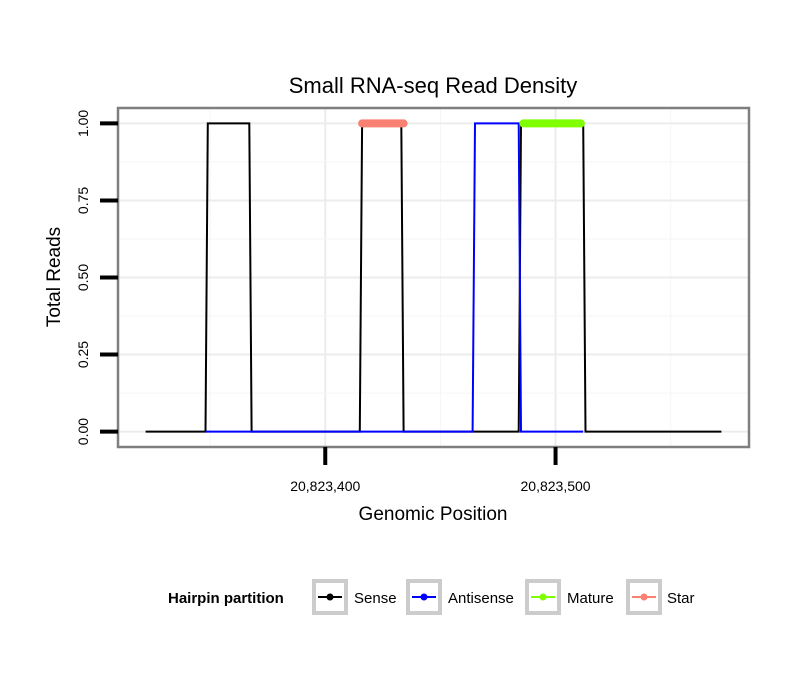 The height and width of the screenshot is (690, 810). Describe the element at coordinates (96, 277) in the screenshot. I see `y-axis: 0.00 0.25 0.50 0.75 1.00` at that location.